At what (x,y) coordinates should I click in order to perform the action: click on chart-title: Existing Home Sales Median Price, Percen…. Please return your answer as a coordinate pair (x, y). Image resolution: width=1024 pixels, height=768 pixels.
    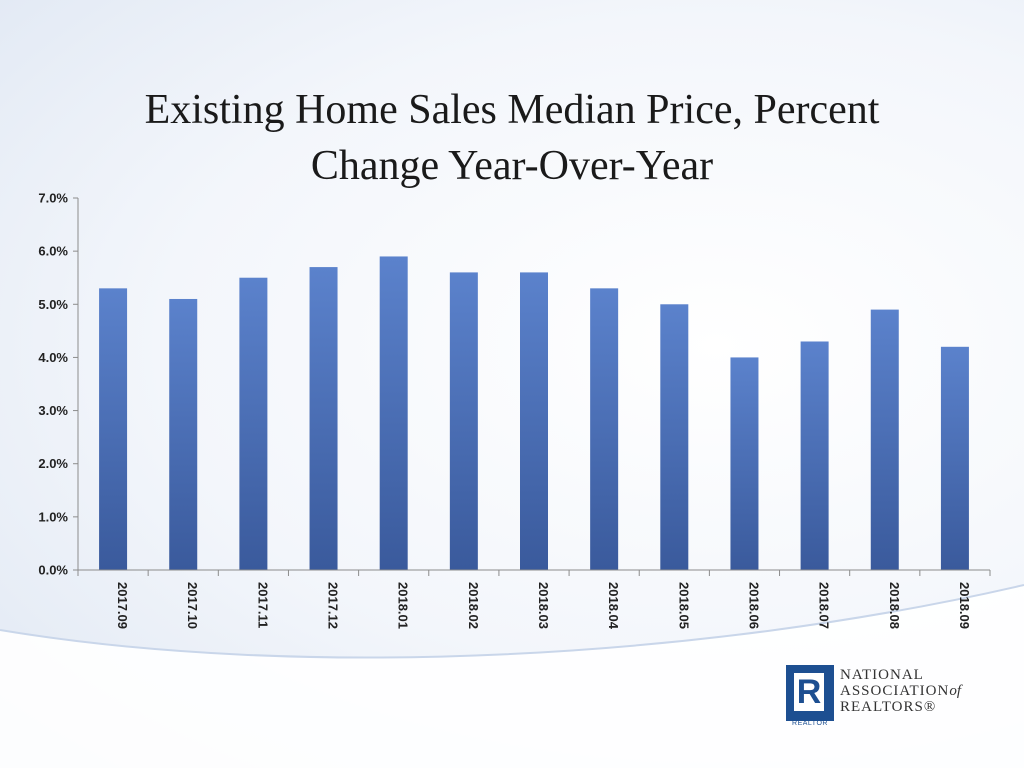
    Looking at the image, I should click on (512, 138).